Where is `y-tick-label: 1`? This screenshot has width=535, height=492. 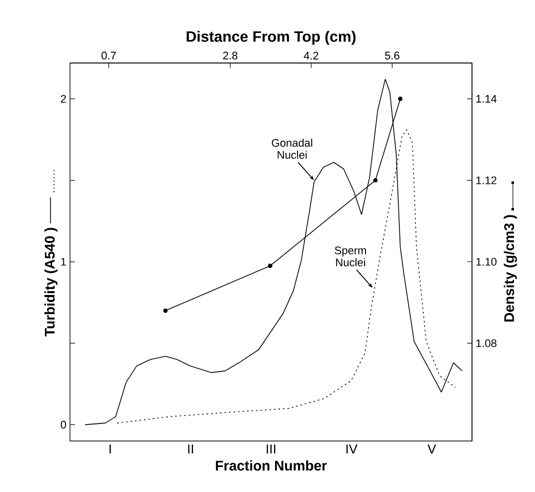
y-tick-label: 1 is located at coordinates (63, 262).